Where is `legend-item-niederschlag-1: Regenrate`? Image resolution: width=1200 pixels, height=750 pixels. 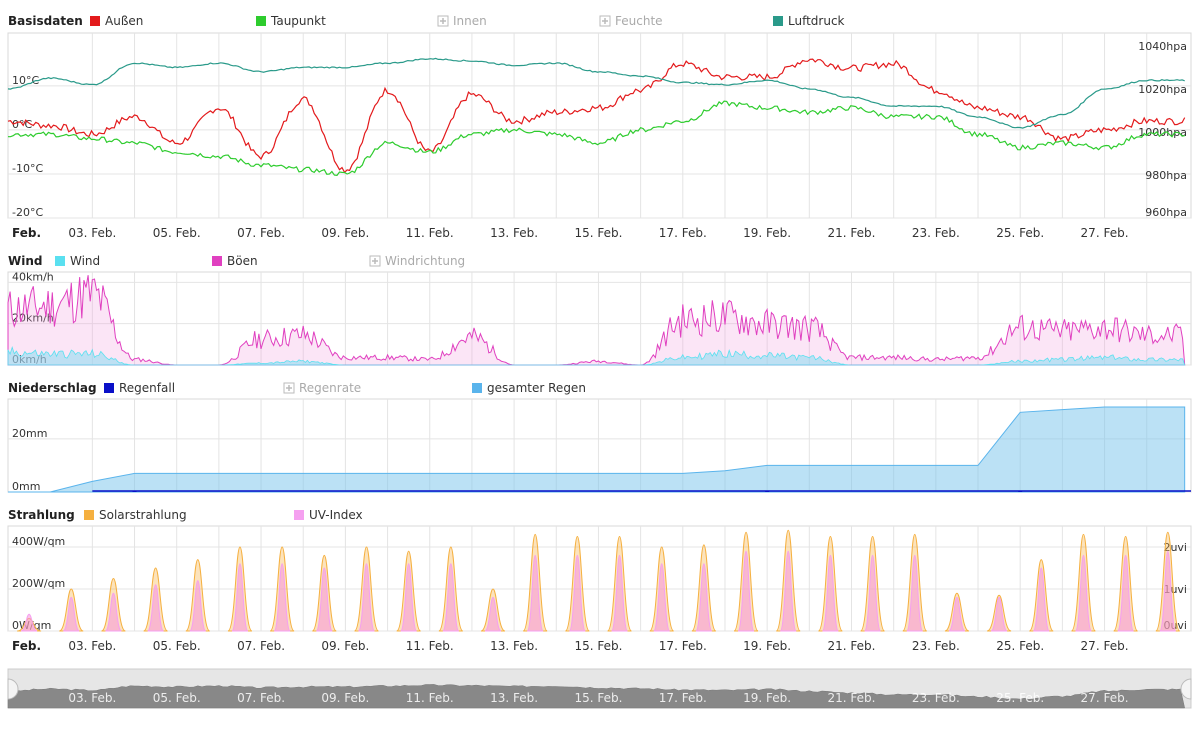 legend-item-niederschlag-1: Regenrate is located at coordinates (322, 388).